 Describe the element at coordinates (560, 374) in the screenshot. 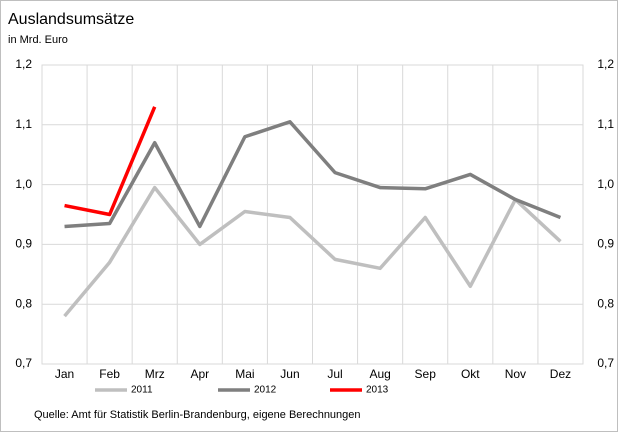

I see `x-tick-label: Dez` at that location.